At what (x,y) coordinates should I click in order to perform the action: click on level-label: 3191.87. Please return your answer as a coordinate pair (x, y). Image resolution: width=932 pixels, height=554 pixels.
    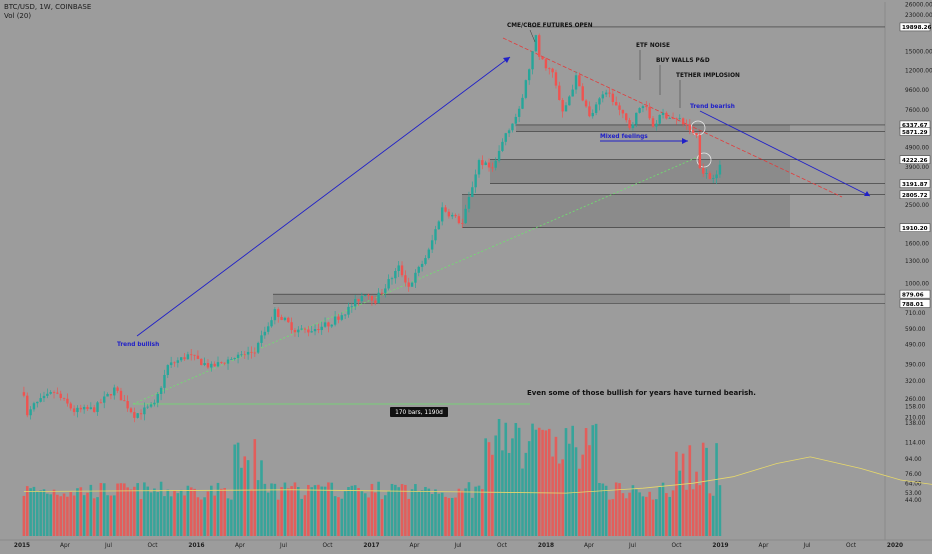
    Looking at the image, I should click on (915, 183).